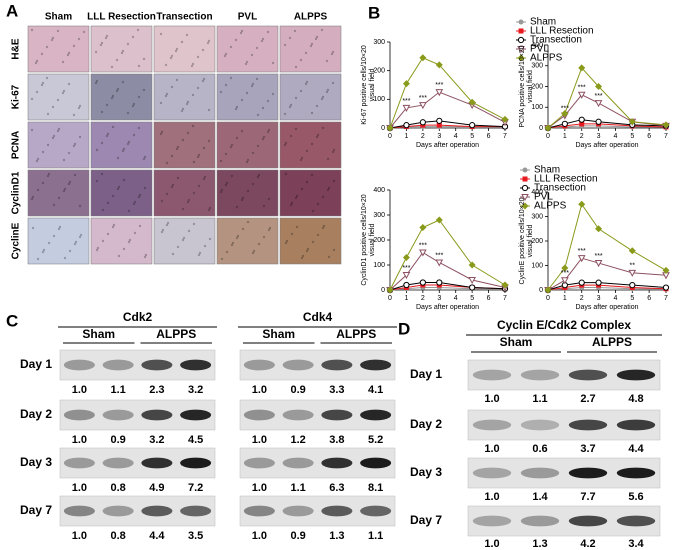  I want to click on day-label: Day 7, so click(426, 520).